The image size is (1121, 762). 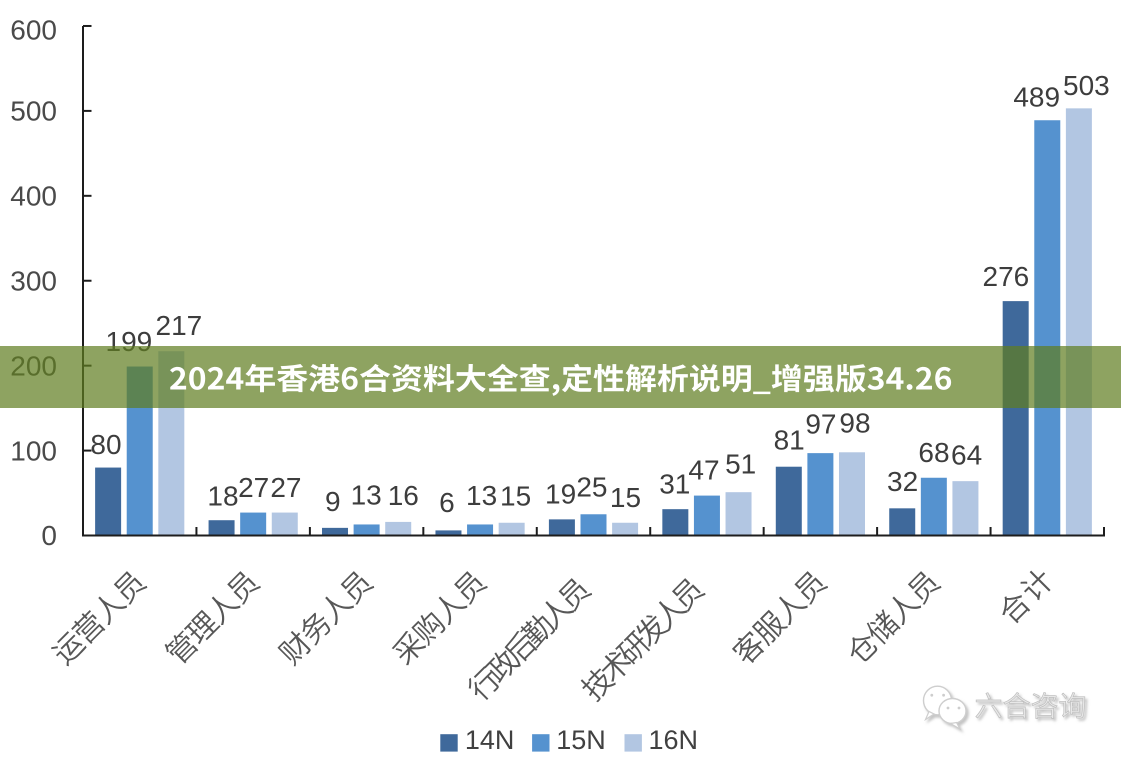 I want to click on svg-text: 47, so click(x=703, y=470).